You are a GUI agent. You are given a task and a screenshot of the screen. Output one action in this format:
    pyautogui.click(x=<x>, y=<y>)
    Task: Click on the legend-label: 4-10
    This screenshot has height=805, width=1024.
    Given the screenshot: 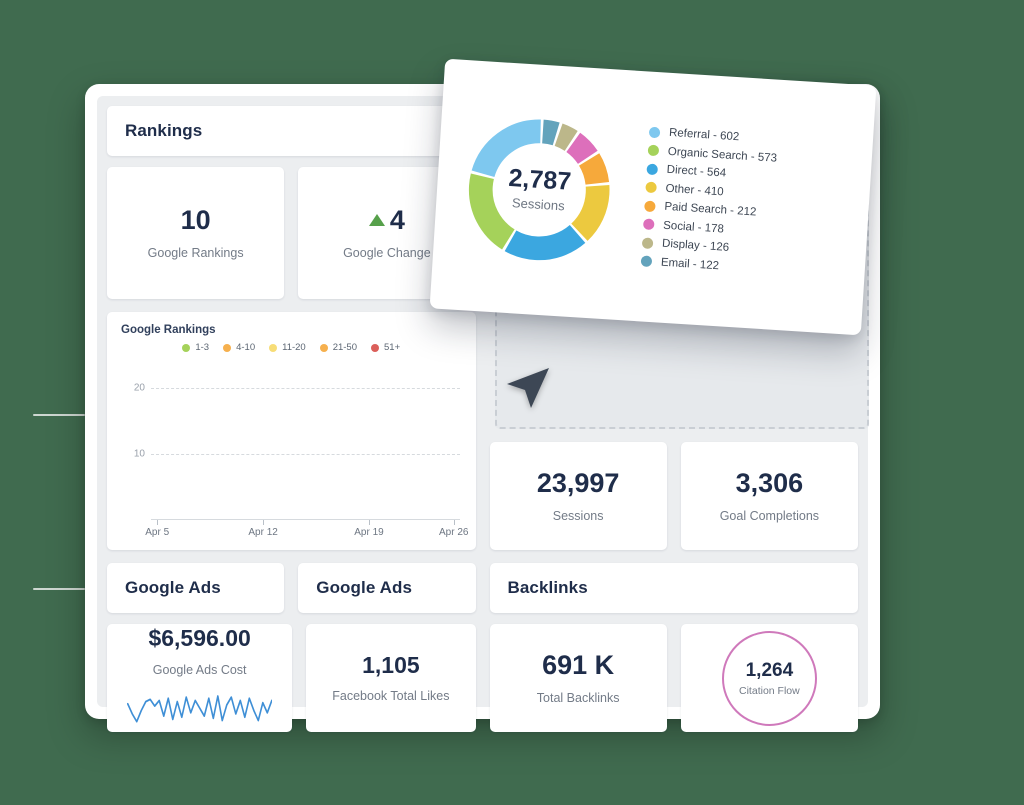 What is the action you would take?
    pyautogui.click(x=246, y=347)
    